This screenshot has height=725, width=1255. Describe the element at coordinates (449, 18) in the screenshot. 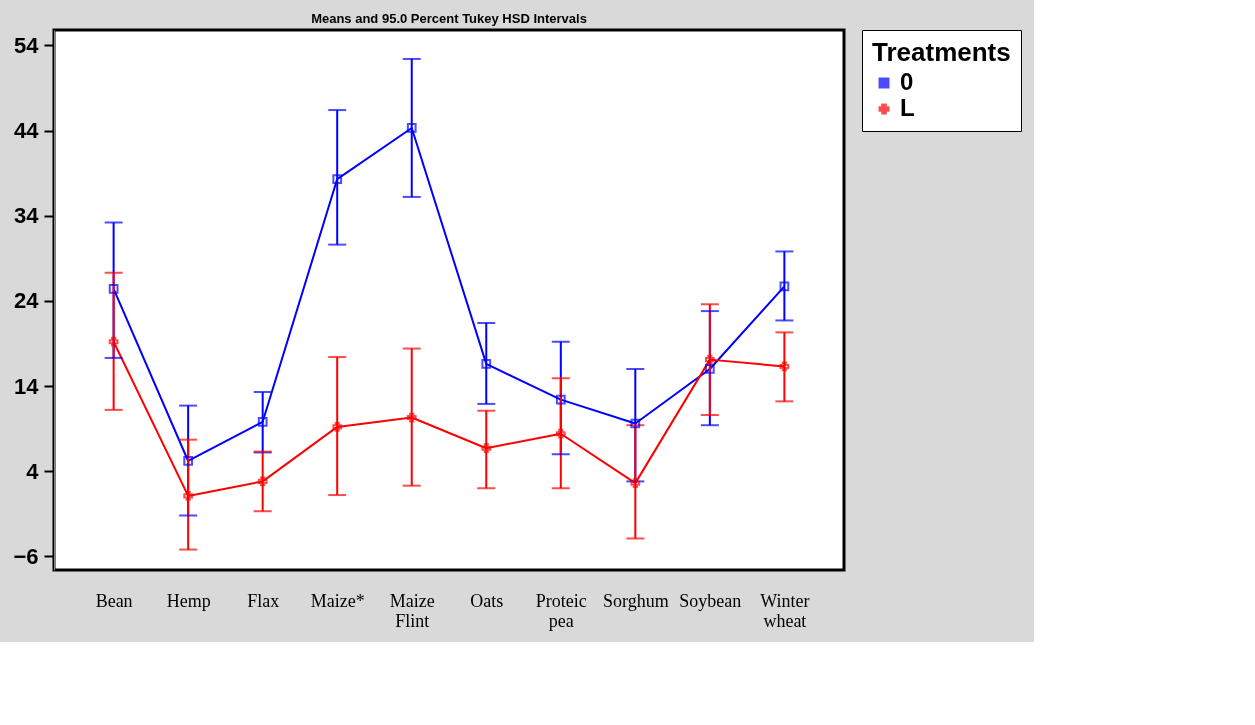

I see `chart-title: Means and 95.0 Percent Tukey HSD Intervals` at that location.